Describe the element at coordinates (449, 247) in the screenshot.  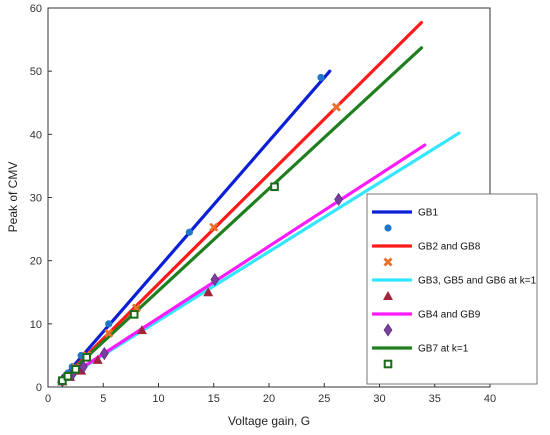
I see `legend-label-gb2-and-gb8: GB2 and GB8` at that location.